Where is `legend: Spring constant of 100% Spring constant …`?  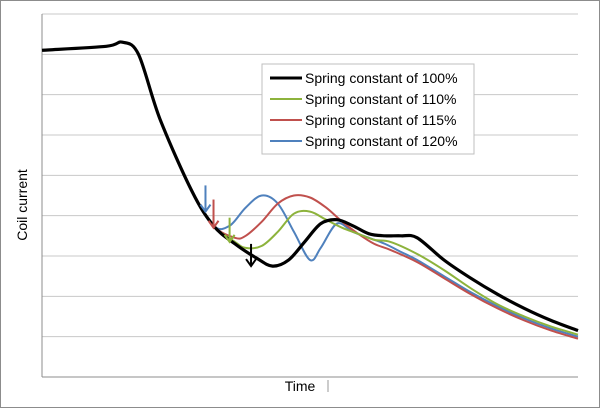
legend: Spring constant of 100% Spring constant … is located at coordinates (368, 109).